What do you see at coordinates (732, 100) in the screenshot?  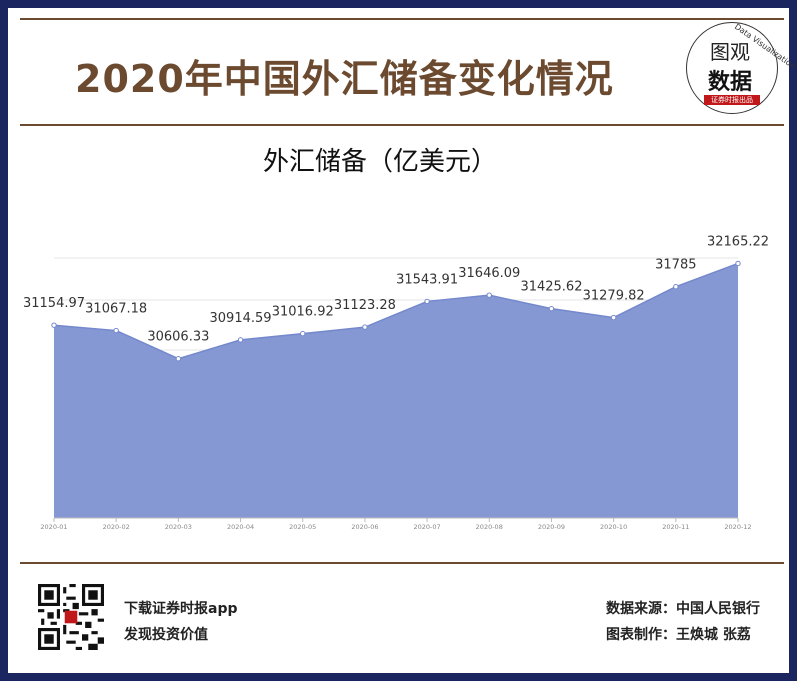 I see `logo-tag: 证券时报出品` at bounding box center [732, 100].